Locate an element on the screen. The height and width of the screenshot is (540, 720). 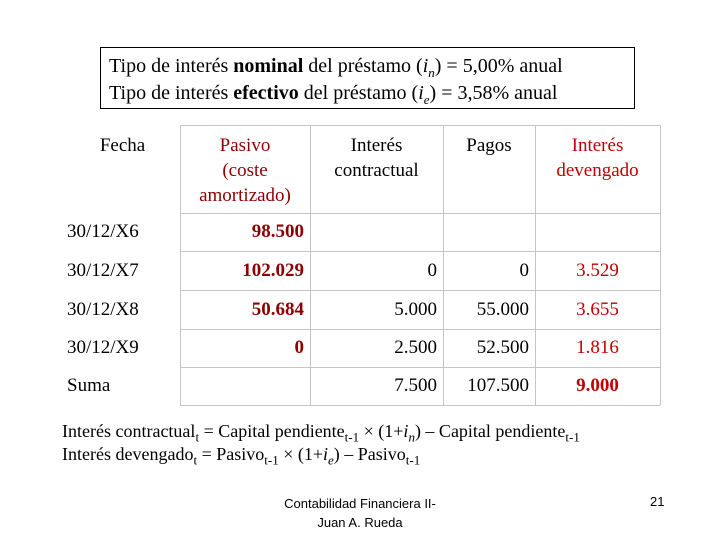
table-cell: 3.655 is located at coordinates (597, 309).